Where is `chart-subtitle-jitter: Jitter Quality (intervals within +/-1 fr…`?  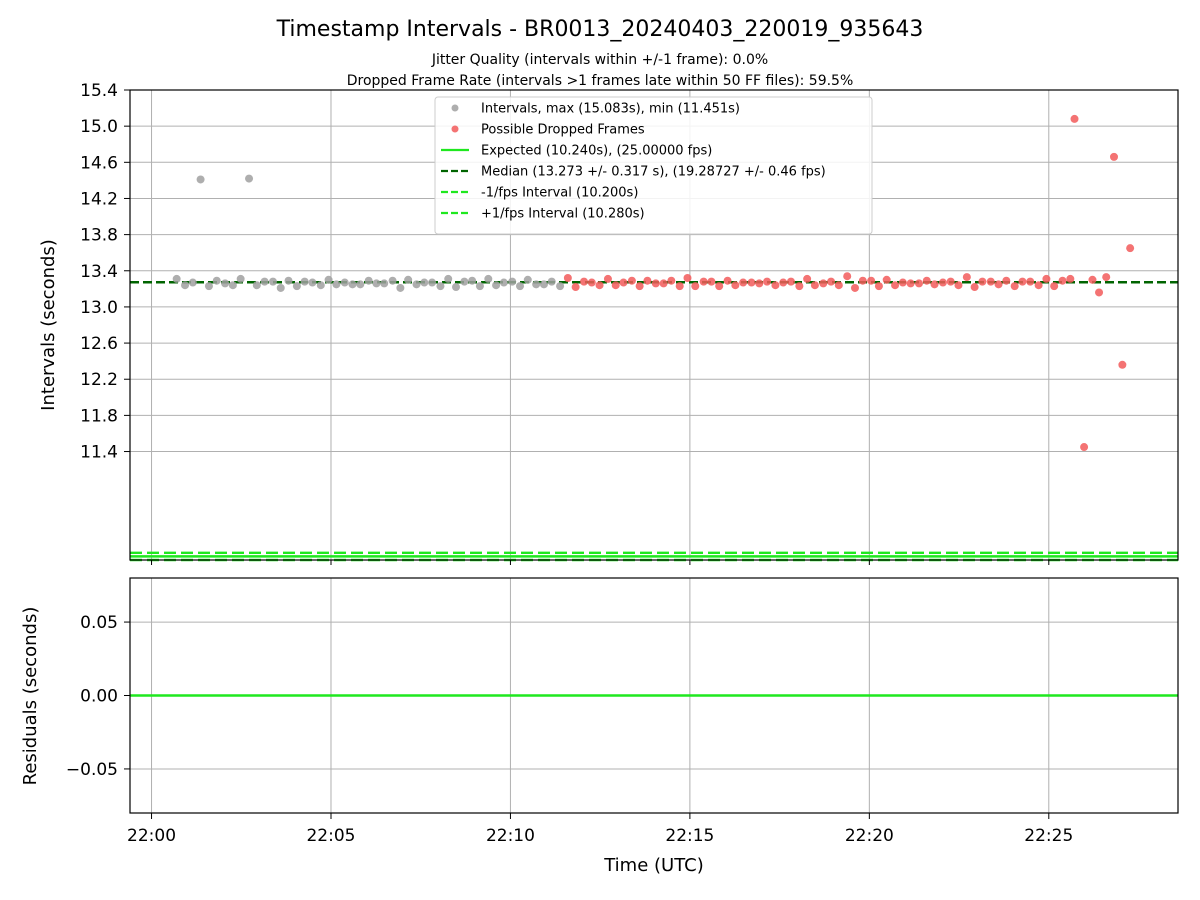 chart-subtitle-jitter: Jitter Quality (intervals within +/-1 fr… is located at coordinates (599, 60).